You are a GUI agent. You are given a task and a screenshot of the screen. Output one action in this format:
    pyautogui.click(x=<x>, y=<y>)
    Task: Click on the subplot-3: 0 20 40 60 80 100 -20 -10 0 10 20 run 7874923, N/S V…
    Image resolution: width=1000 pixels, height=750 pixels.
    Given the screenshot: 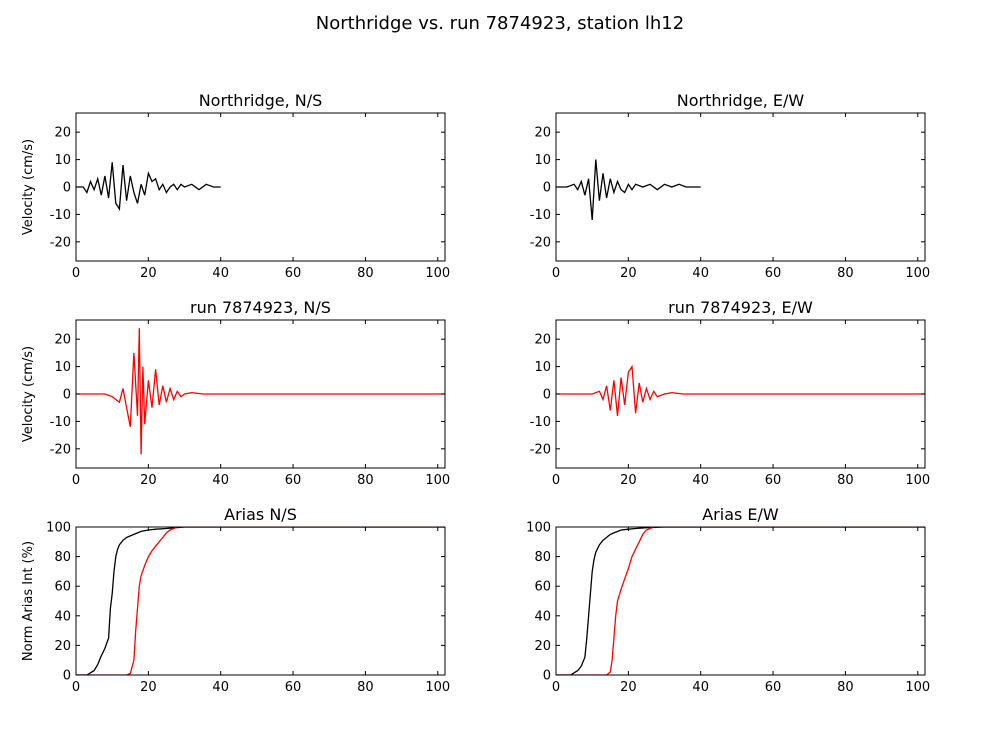 What is the action you would take?
    pyautogui.click(x=235, y=393)
    